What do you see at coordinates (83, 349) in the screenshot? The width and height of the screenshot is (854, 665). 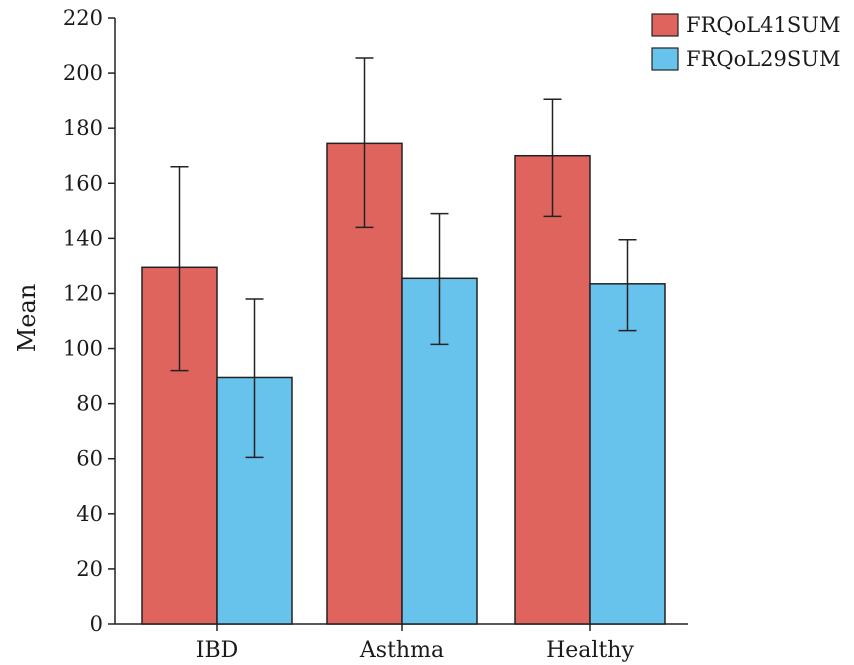 I see `y-tick-label: 100` at bounding box center [83, 349].